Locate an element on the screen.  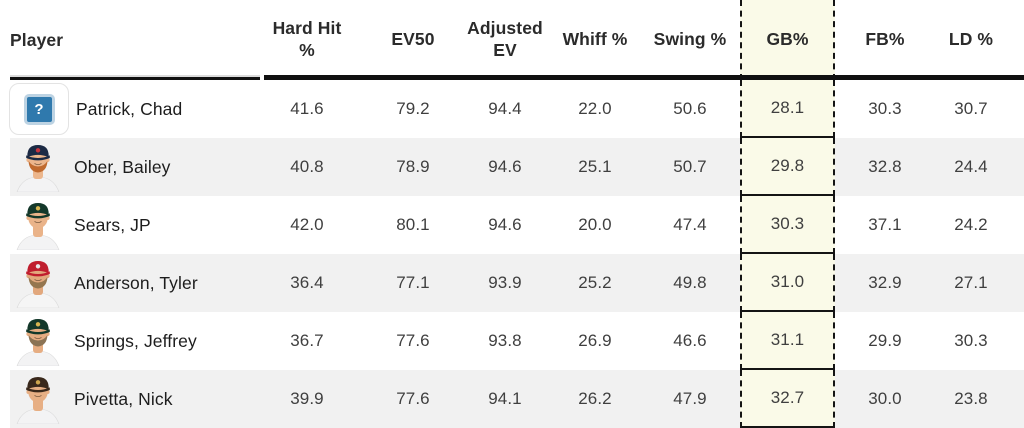
stat-cell-ld-pct: 24.4 is located at coordinates (971, 166).